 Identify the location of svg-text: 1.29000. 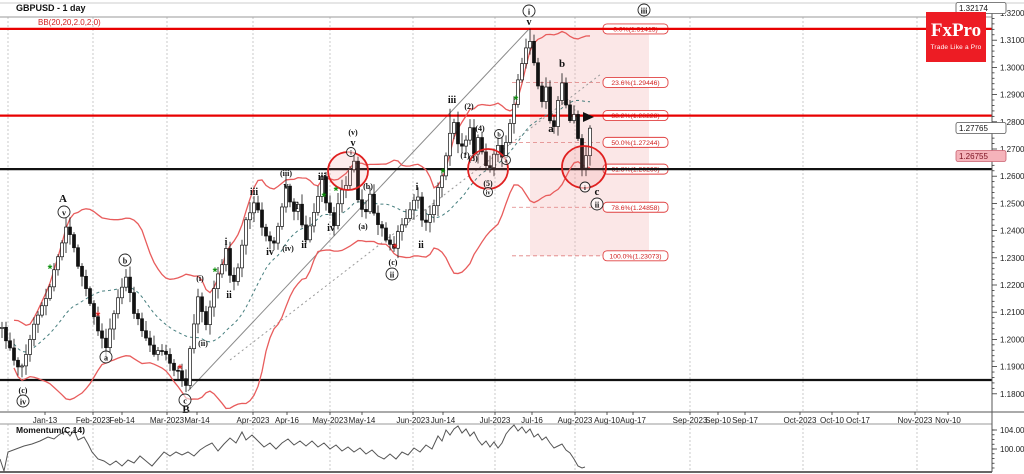
(1012, 95).